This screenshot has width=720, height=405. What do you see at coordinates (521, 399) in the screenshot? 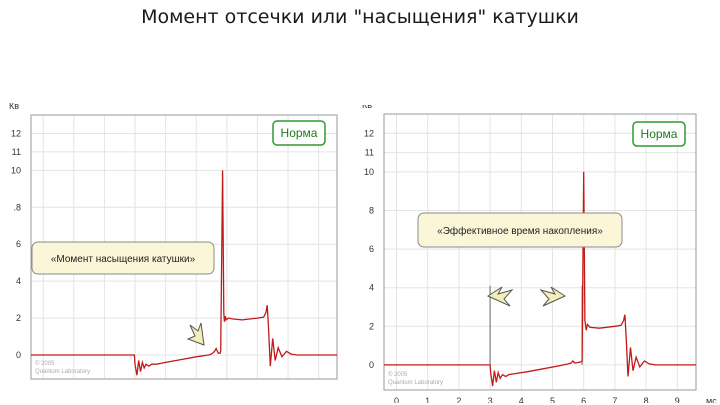
I see `x-tick-label: 4` at bounding box center [521, 399].